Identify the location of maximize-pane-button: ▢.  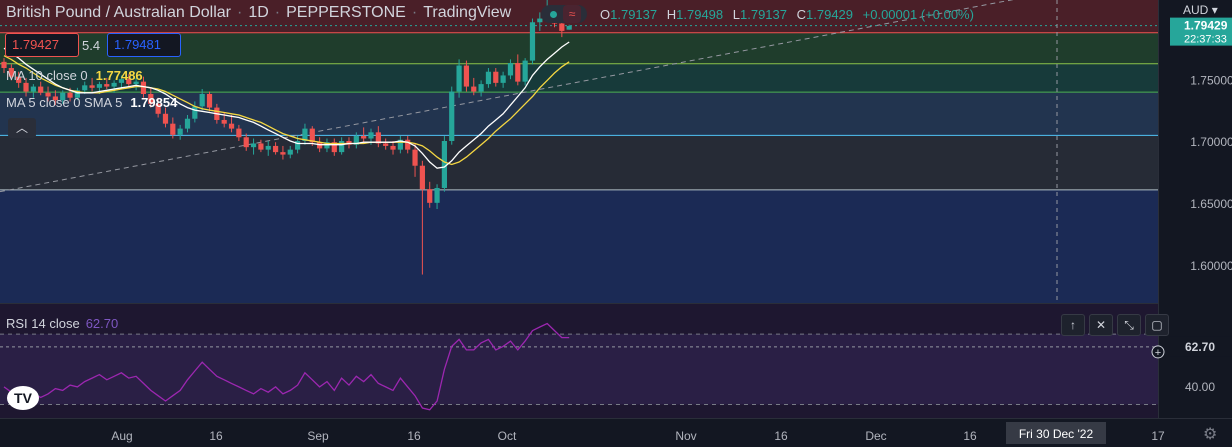
(1157, 325).